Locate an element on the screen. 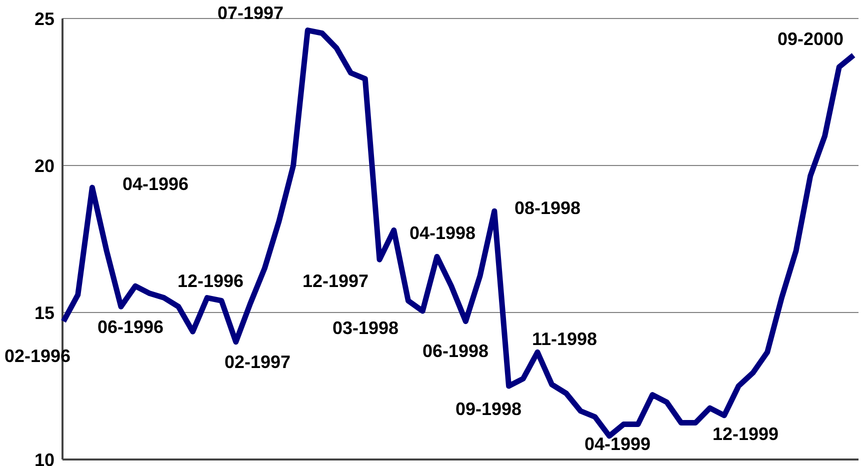  annotation: 03-1998 is located at coordinates (365, 328).